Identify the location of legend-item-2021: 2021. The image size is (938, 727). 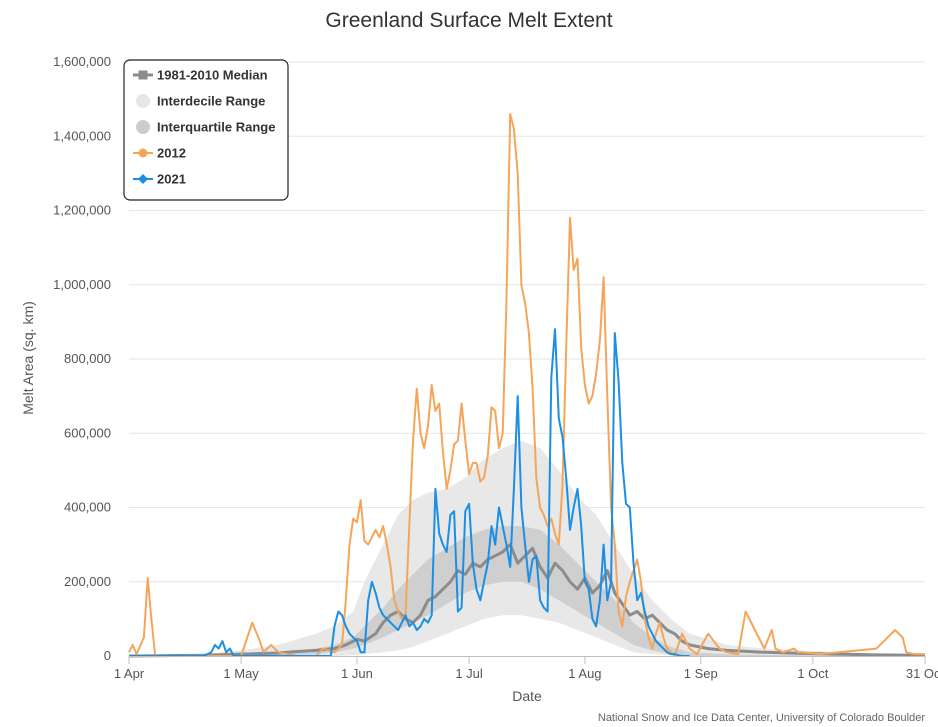
(159, 179).